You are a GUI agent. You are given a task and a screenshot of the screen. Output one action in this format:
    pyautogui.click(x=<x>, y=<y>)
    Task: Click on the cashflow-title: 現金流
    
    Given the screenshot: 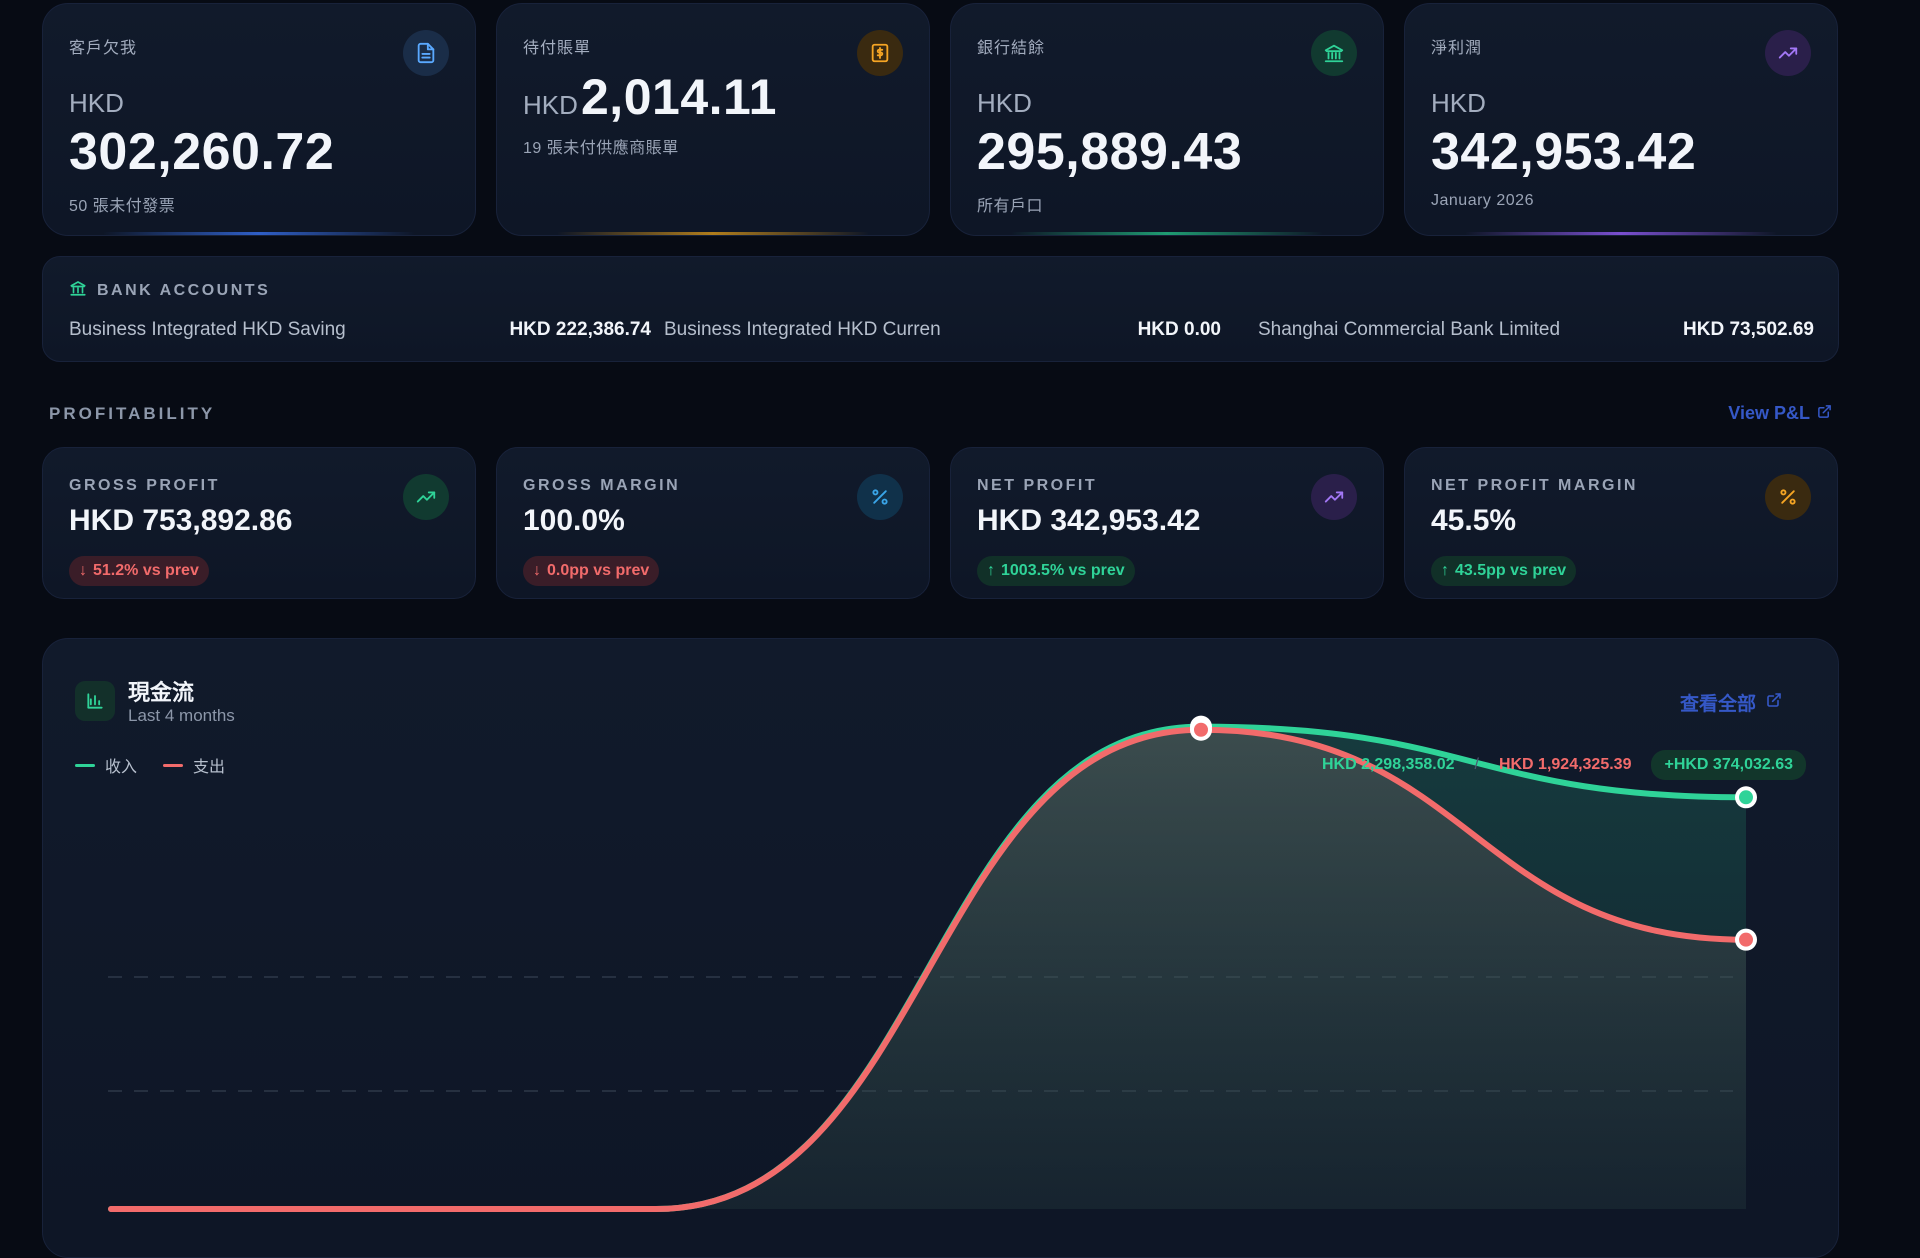 What is the action you would take?
    pyautogui.click(x=161, y=692)
    